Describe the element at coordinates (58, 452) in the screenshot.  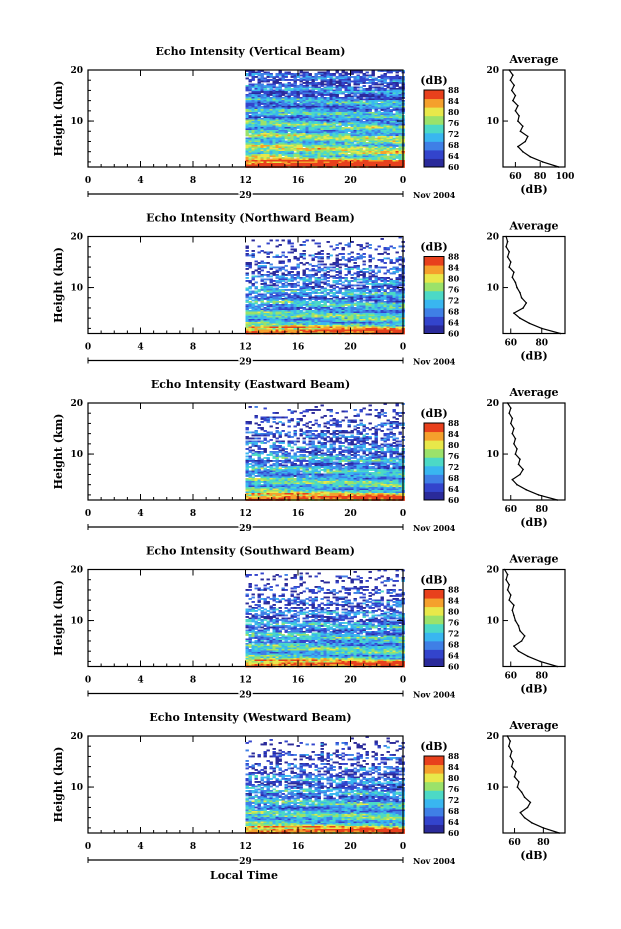
I see `y-axis-label: Height (km)` at that location.